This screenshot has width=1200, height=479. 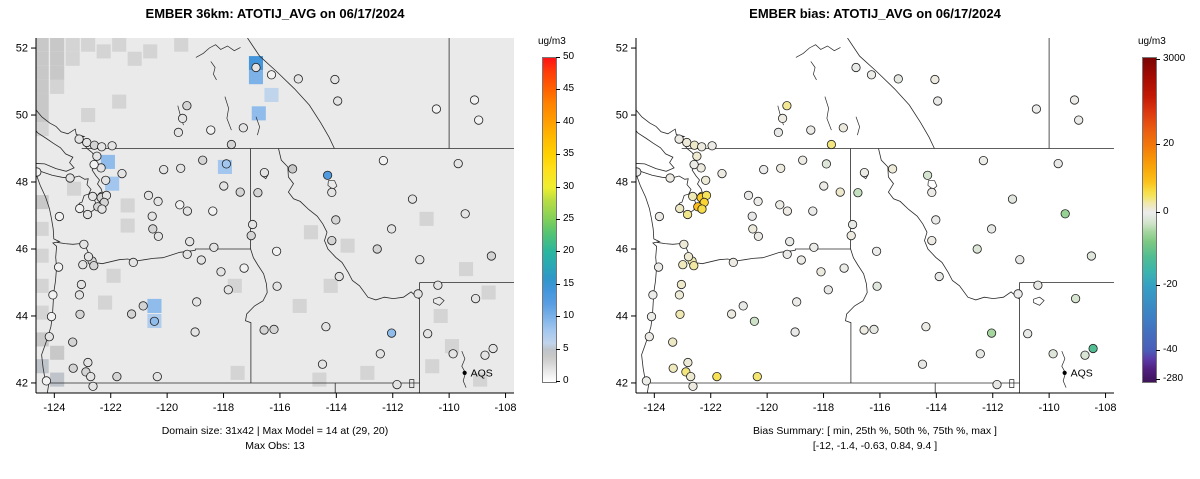 What do you see at coordinates (1174, 58) in the screenshot?
I see `colorbar-tick-label: 3000` at bounding box center [1174, 58].